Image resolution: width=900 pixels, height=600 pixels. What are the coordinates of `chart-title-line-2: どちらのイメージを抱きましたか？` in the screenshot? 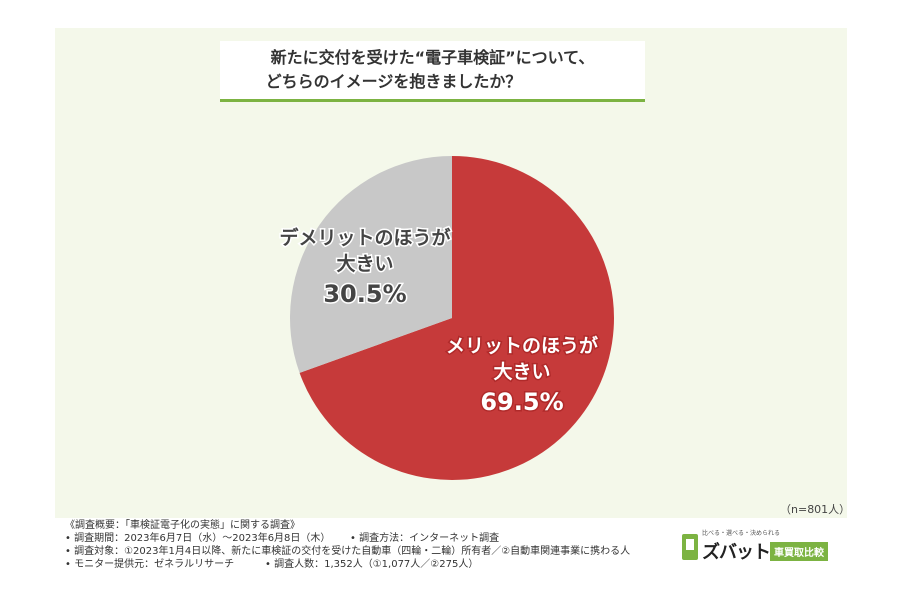 It's located at (393, 81).